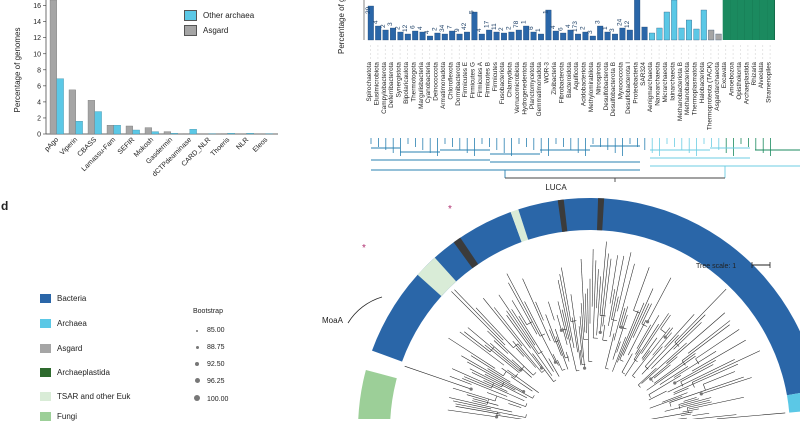  What do you see at coordinates (621, 81) in the screenshot?
I see `taxon-label: Myxococcota` at bounding box center [621, 81].